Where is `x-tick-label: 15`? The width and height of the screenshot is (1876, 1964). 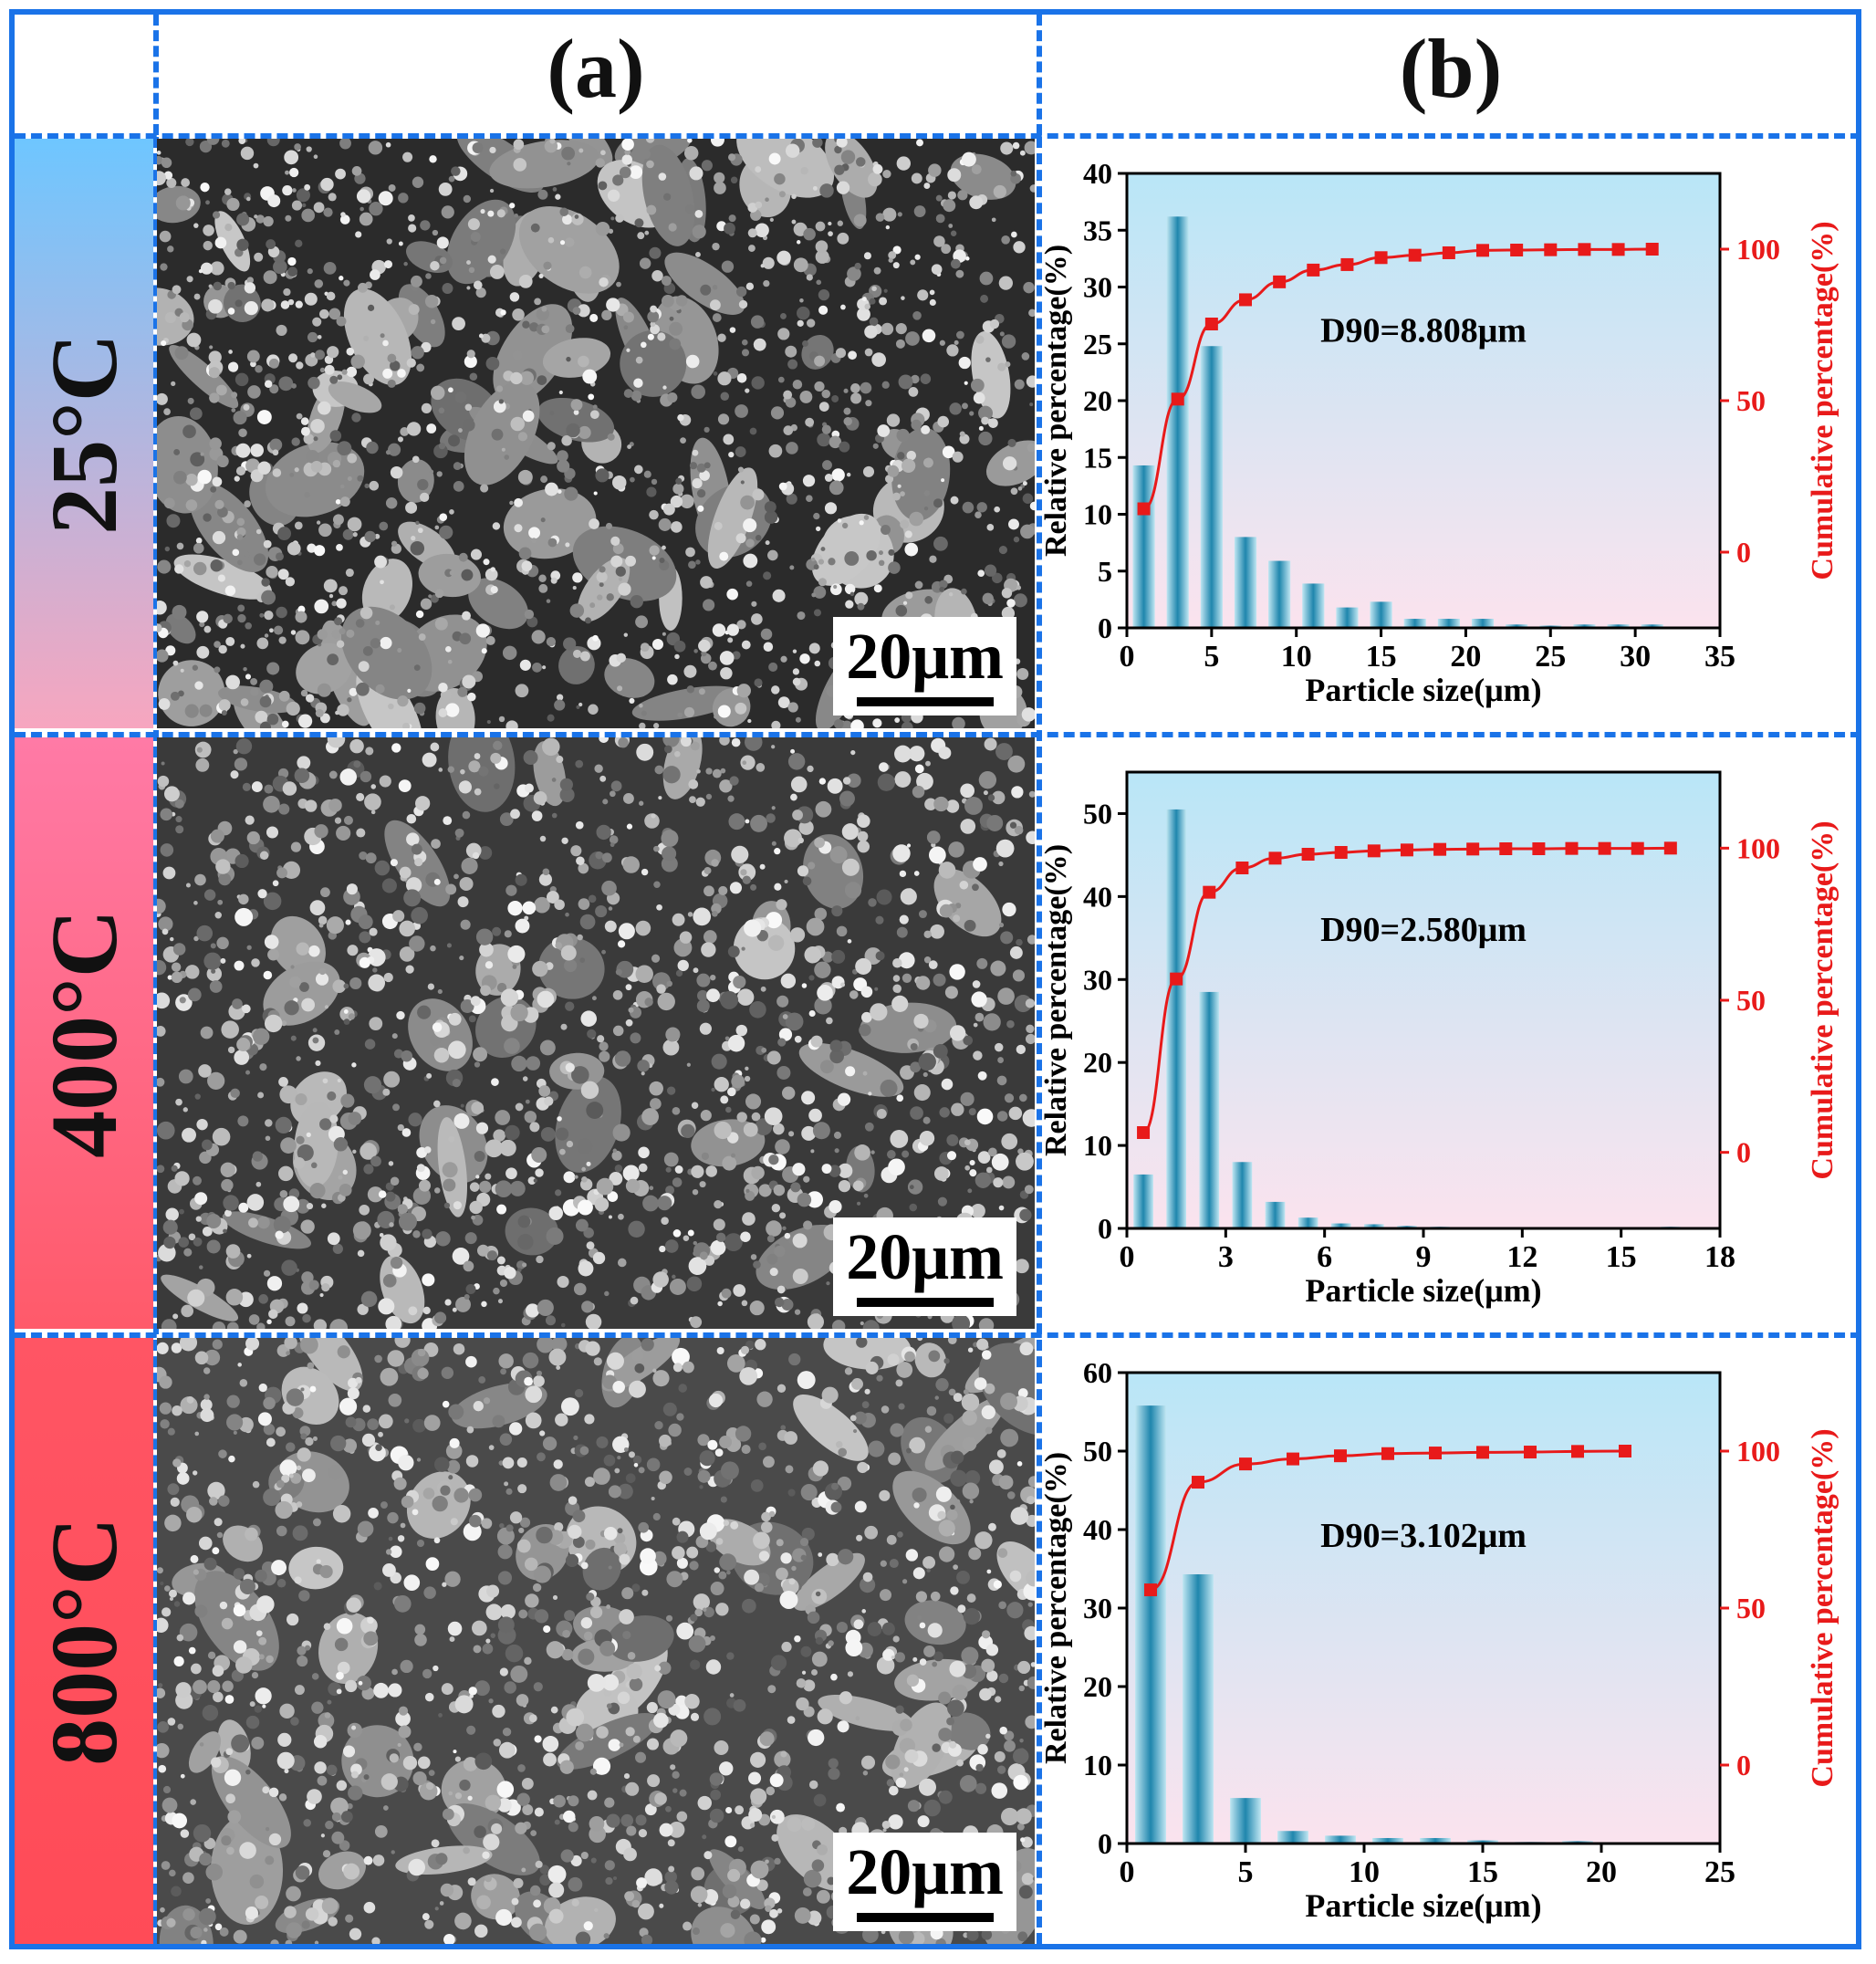
x-tick-label: 15 is located at coordinates (1482, 1872).